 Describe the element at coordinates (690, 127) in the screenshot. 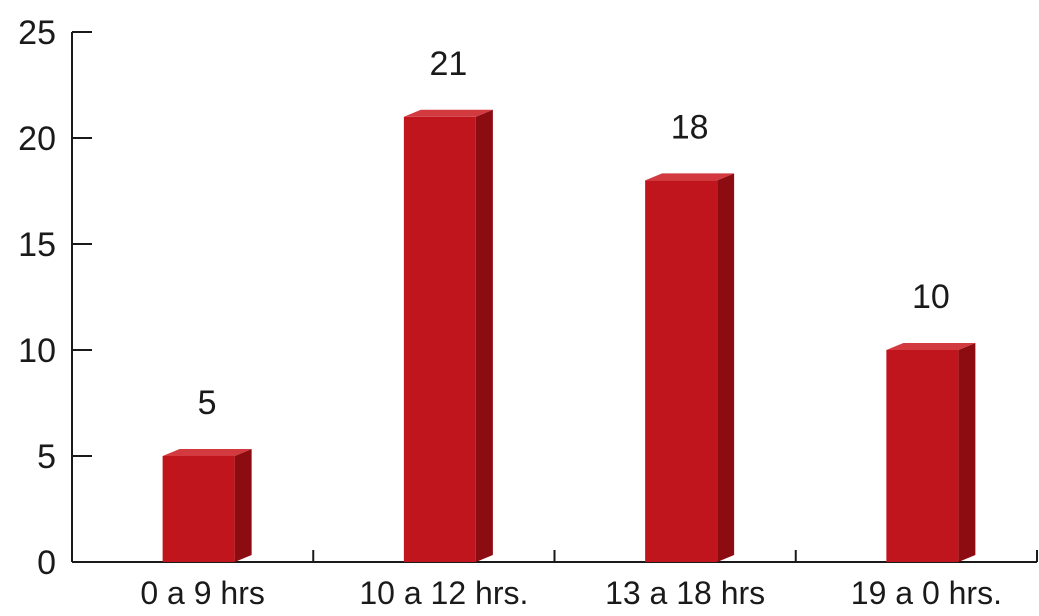

I see `bar-value-label: 18` at that location.